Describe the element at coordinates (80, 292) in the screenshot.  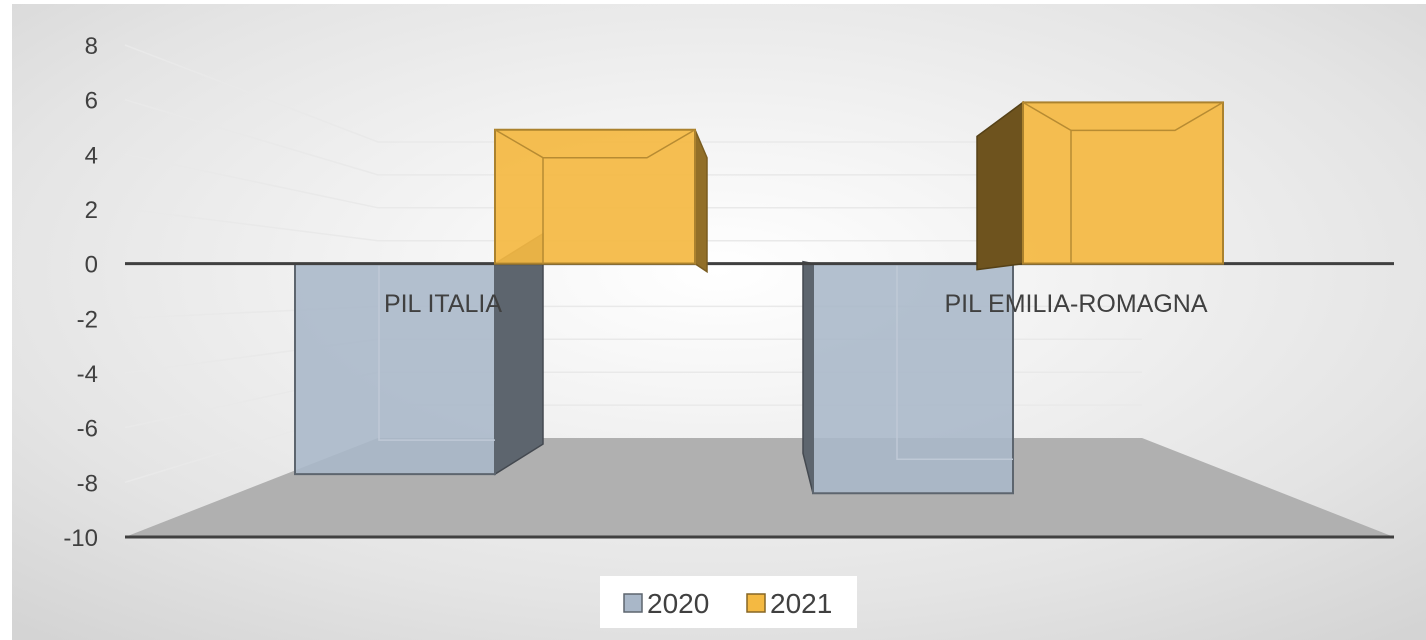
I see `y-axis-tick-labels: 8 6 4 2 0 -2 -4 -6 -8 -10` at that location.